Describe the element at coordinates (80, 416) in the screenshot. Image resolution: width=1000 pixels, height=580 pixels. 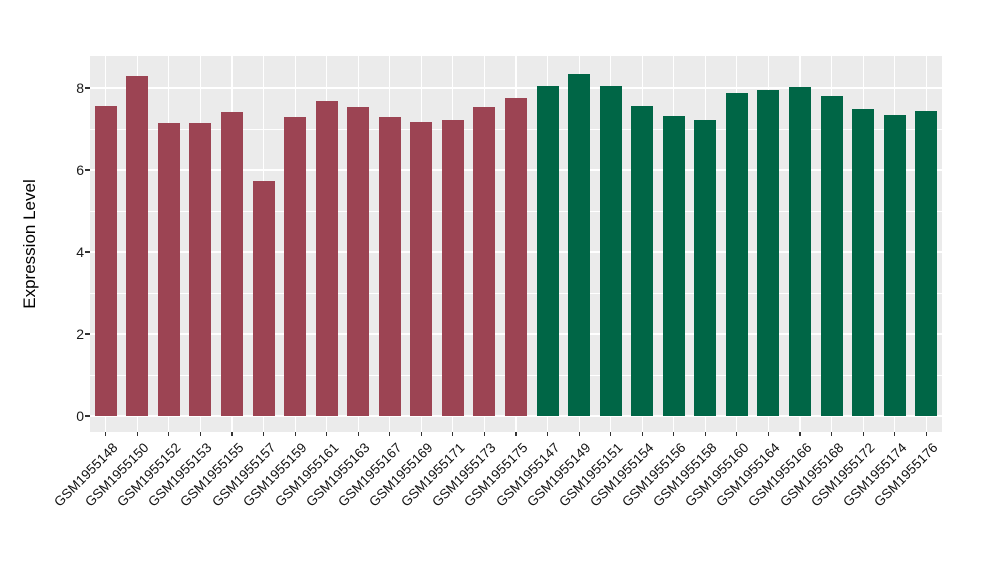
I see `y-tick-label: 0` at that location.